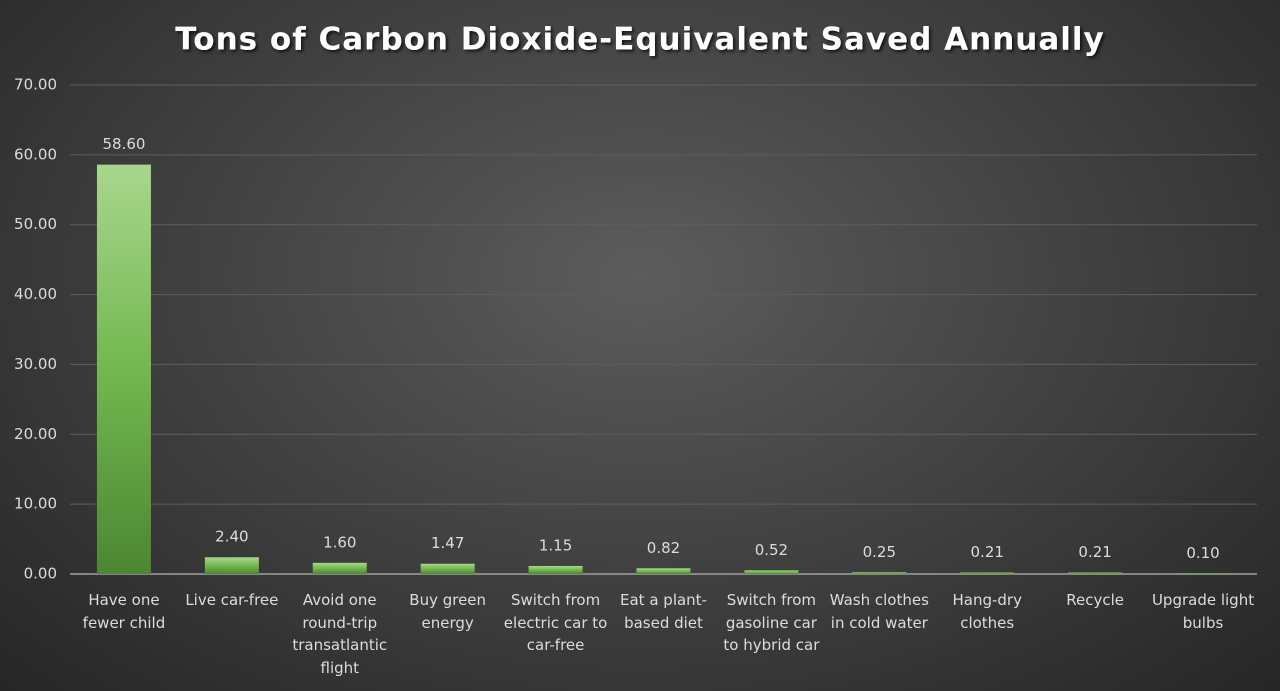 The image size is (1280, 691). What do you see at coordinates (35, 364) in the screenshot?
I see `y-tick-label: 30.00` at bounding box center [35, 364].